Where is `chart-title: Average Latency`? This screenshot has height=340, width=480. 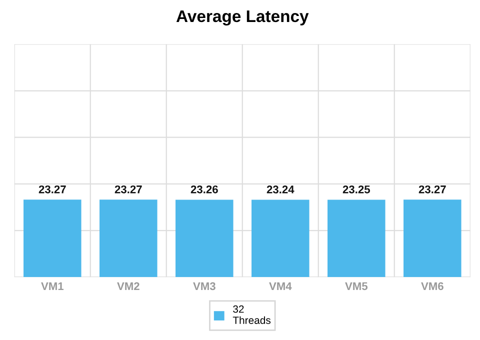 chart-title: Average Latency is located at coordinates (242, 18).